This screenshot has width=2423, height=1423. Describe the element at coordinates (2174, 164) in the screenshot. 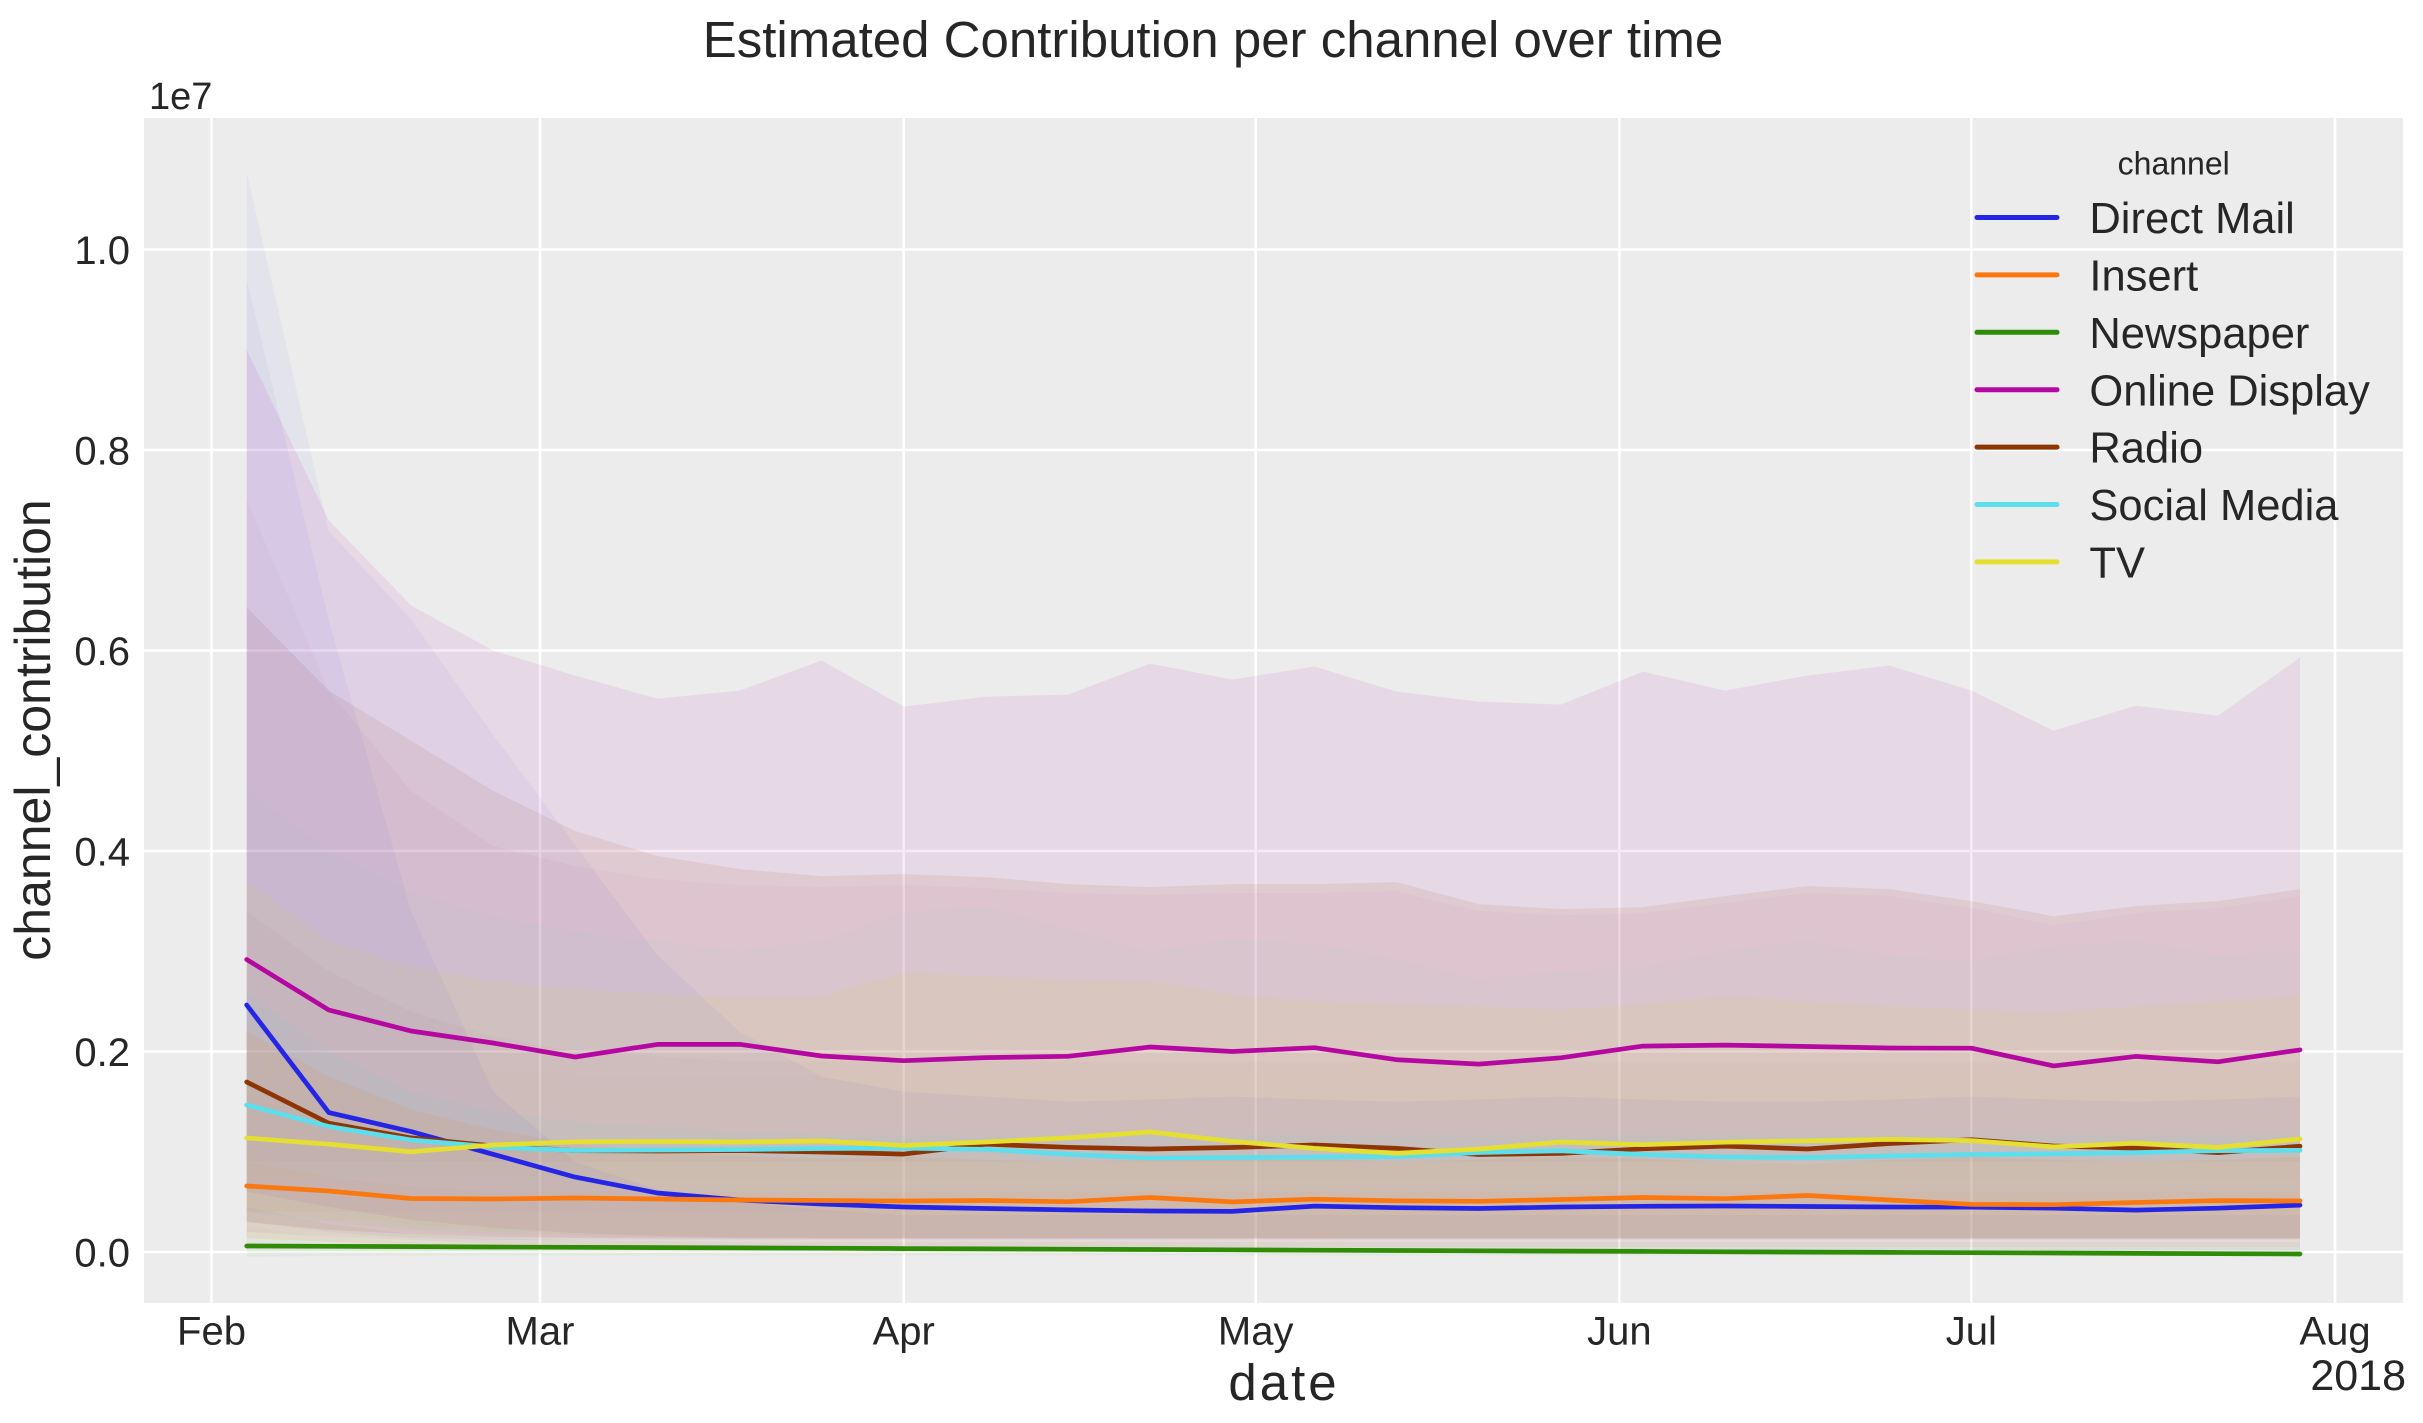

I see `svg-text: channel` at that location.